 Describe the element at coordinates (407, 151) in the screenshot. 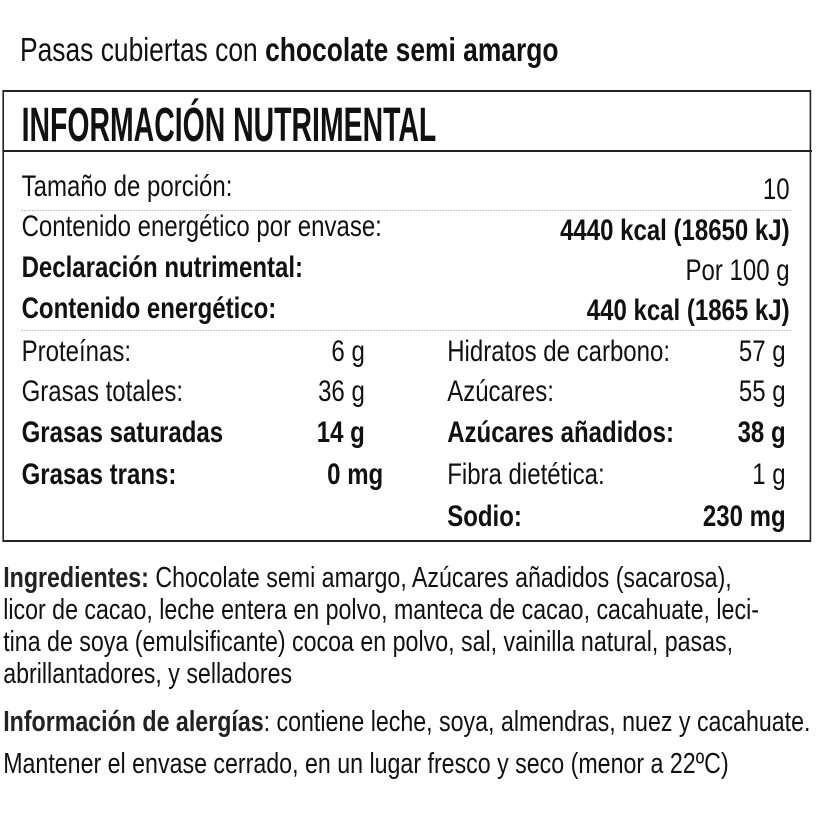

I see `header-divider` at that location.